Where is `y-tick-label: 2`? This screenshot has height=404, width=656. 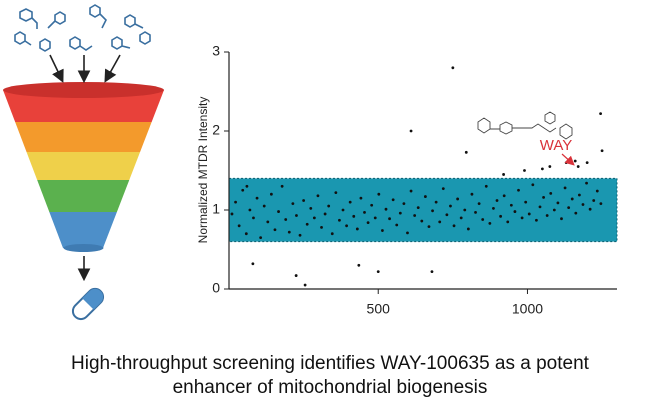 y-tick-label: 2 is located at coordinates (216, 130).